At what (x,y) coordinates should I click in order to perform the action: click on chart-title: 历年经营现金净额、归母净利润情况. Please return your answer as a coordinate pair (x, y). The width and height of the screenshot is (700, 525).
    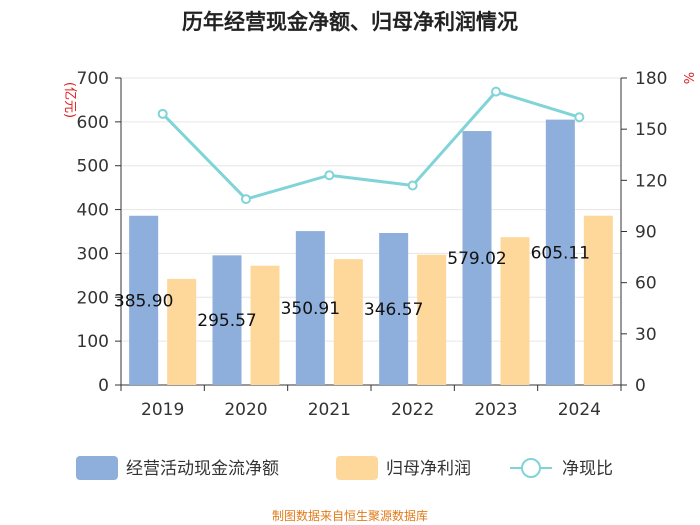
    Looking at the image, I should click on (350, 22).